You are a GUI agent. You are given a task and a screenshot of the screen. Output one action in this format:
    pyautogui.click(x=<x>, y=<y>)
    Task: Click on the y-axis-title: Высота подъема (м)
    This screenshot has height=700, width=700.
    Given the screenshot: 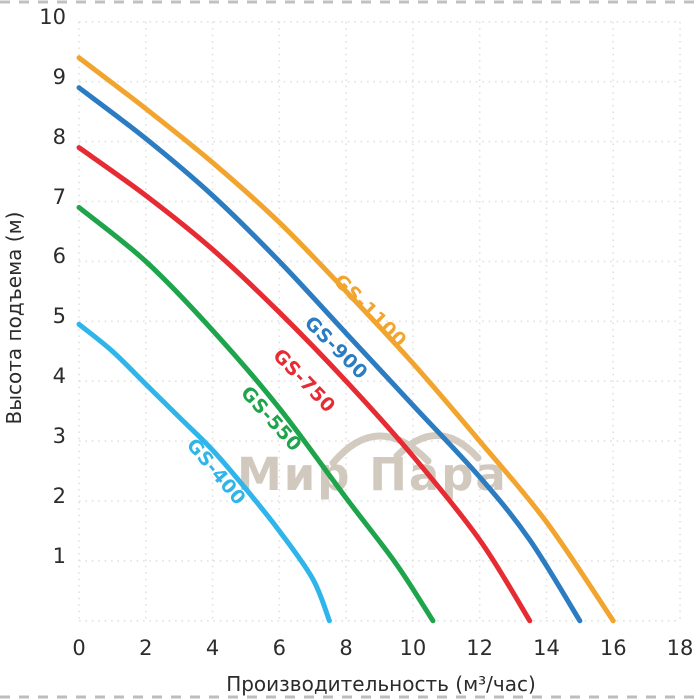 What is the action you would take?
    pyautogui.click(x=14, y=318)
    